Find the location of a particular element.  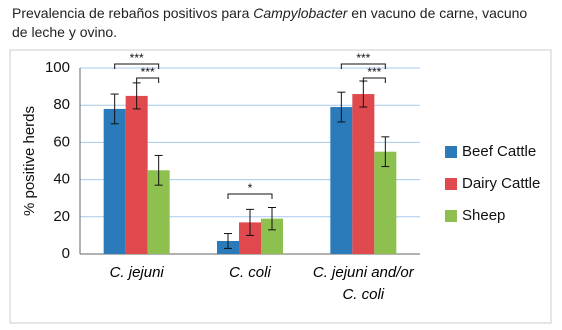

x-tick-label: C. jejuni and/or C. coli is located at coordinates (363, 283).